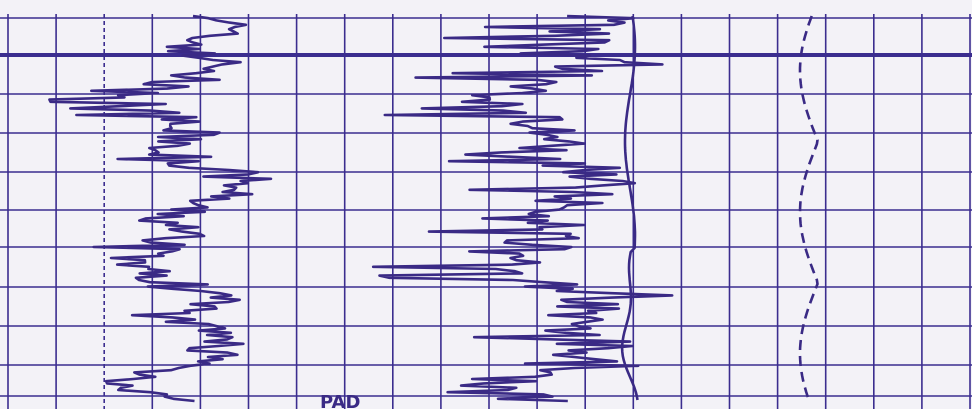 The height and width of the screenshot is (409, 972). Describe the element at coordinates (340, 400) in the screenshot. I see `pad-label: PAD` at that location.